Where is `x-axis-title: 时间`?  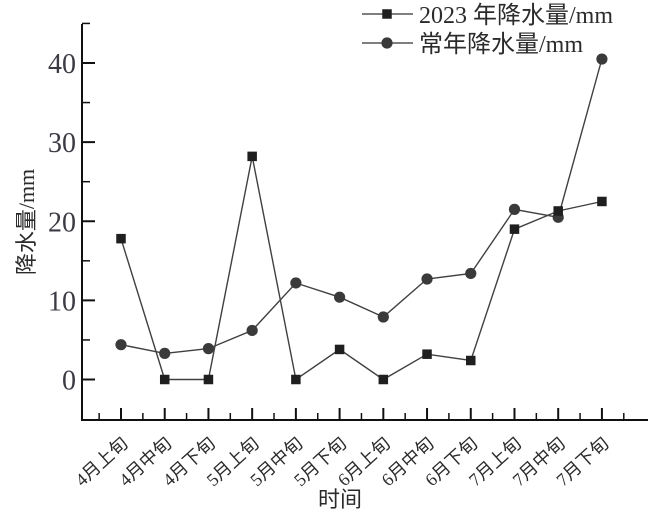 x-axis-title: 时间 is located at coordinates (340, 499).